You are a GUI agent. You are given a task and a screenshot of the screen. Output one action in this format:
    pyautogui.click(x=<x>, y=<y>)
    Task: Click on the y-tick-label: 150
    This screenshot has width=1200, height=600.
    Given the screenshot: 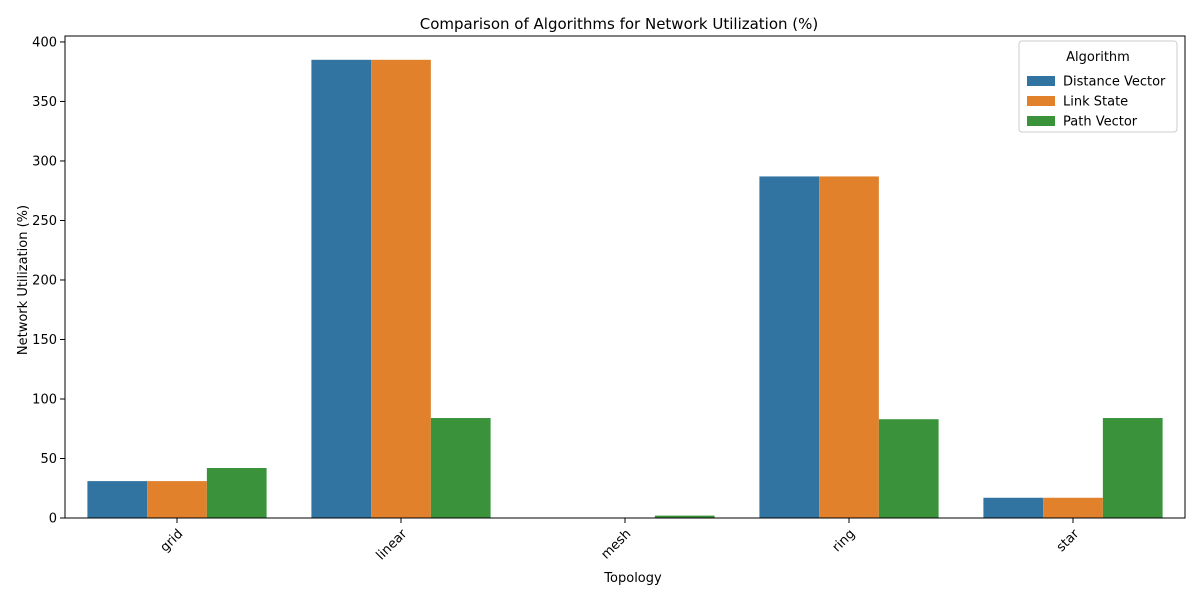 What is the action you would take?
    pyautogui.click(x=44, y=340)
    